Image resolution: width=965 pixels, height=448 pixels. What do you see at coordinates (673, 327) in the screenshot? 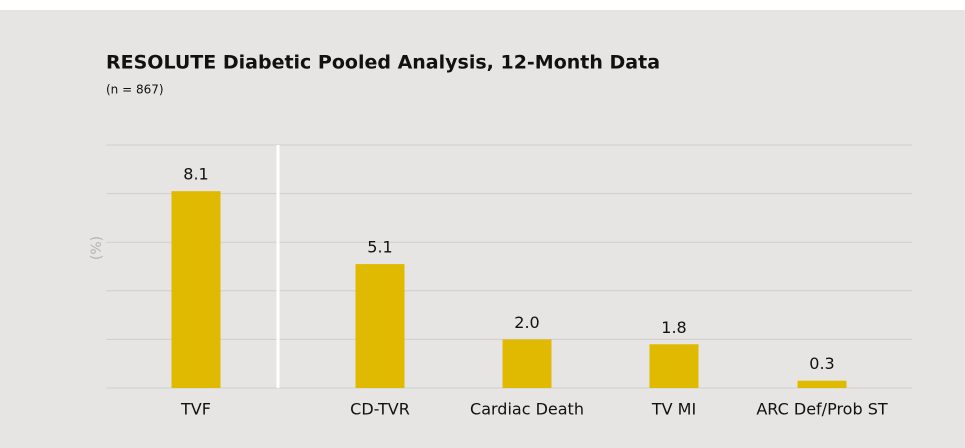
I see `value-label: 1.8` at bounding box center [673, 327].